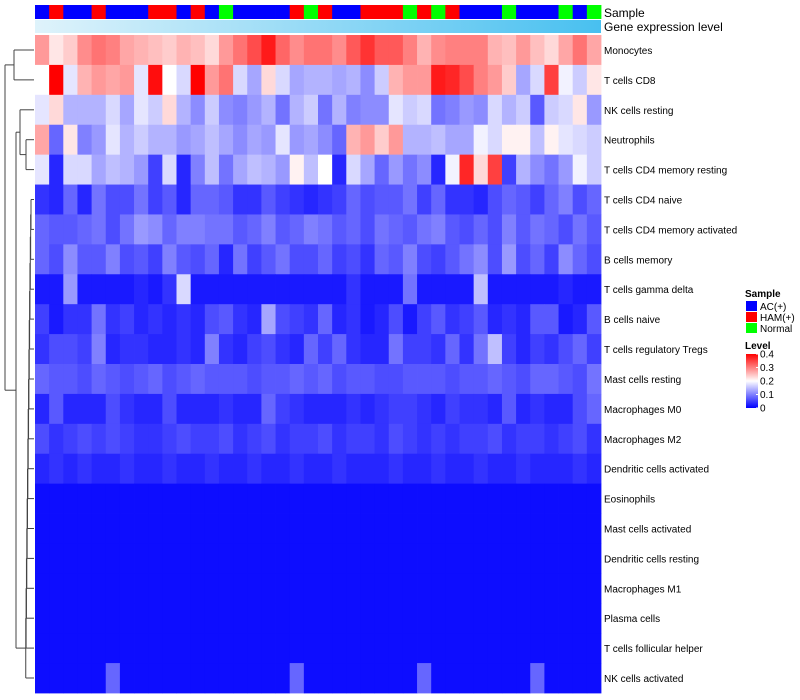 Image resolution: width=800 pixels, height=700 pixels. I want to click on legend-entry-label: AC(+), so click(773, 307).